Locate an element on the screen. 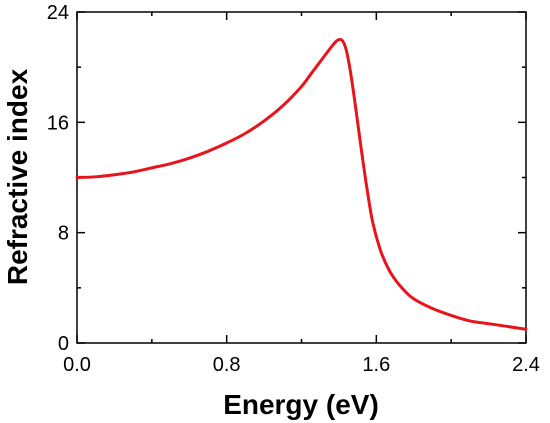 The image size is (550, 423). y-tick-label: 0 is located at coordinates (63, 344).